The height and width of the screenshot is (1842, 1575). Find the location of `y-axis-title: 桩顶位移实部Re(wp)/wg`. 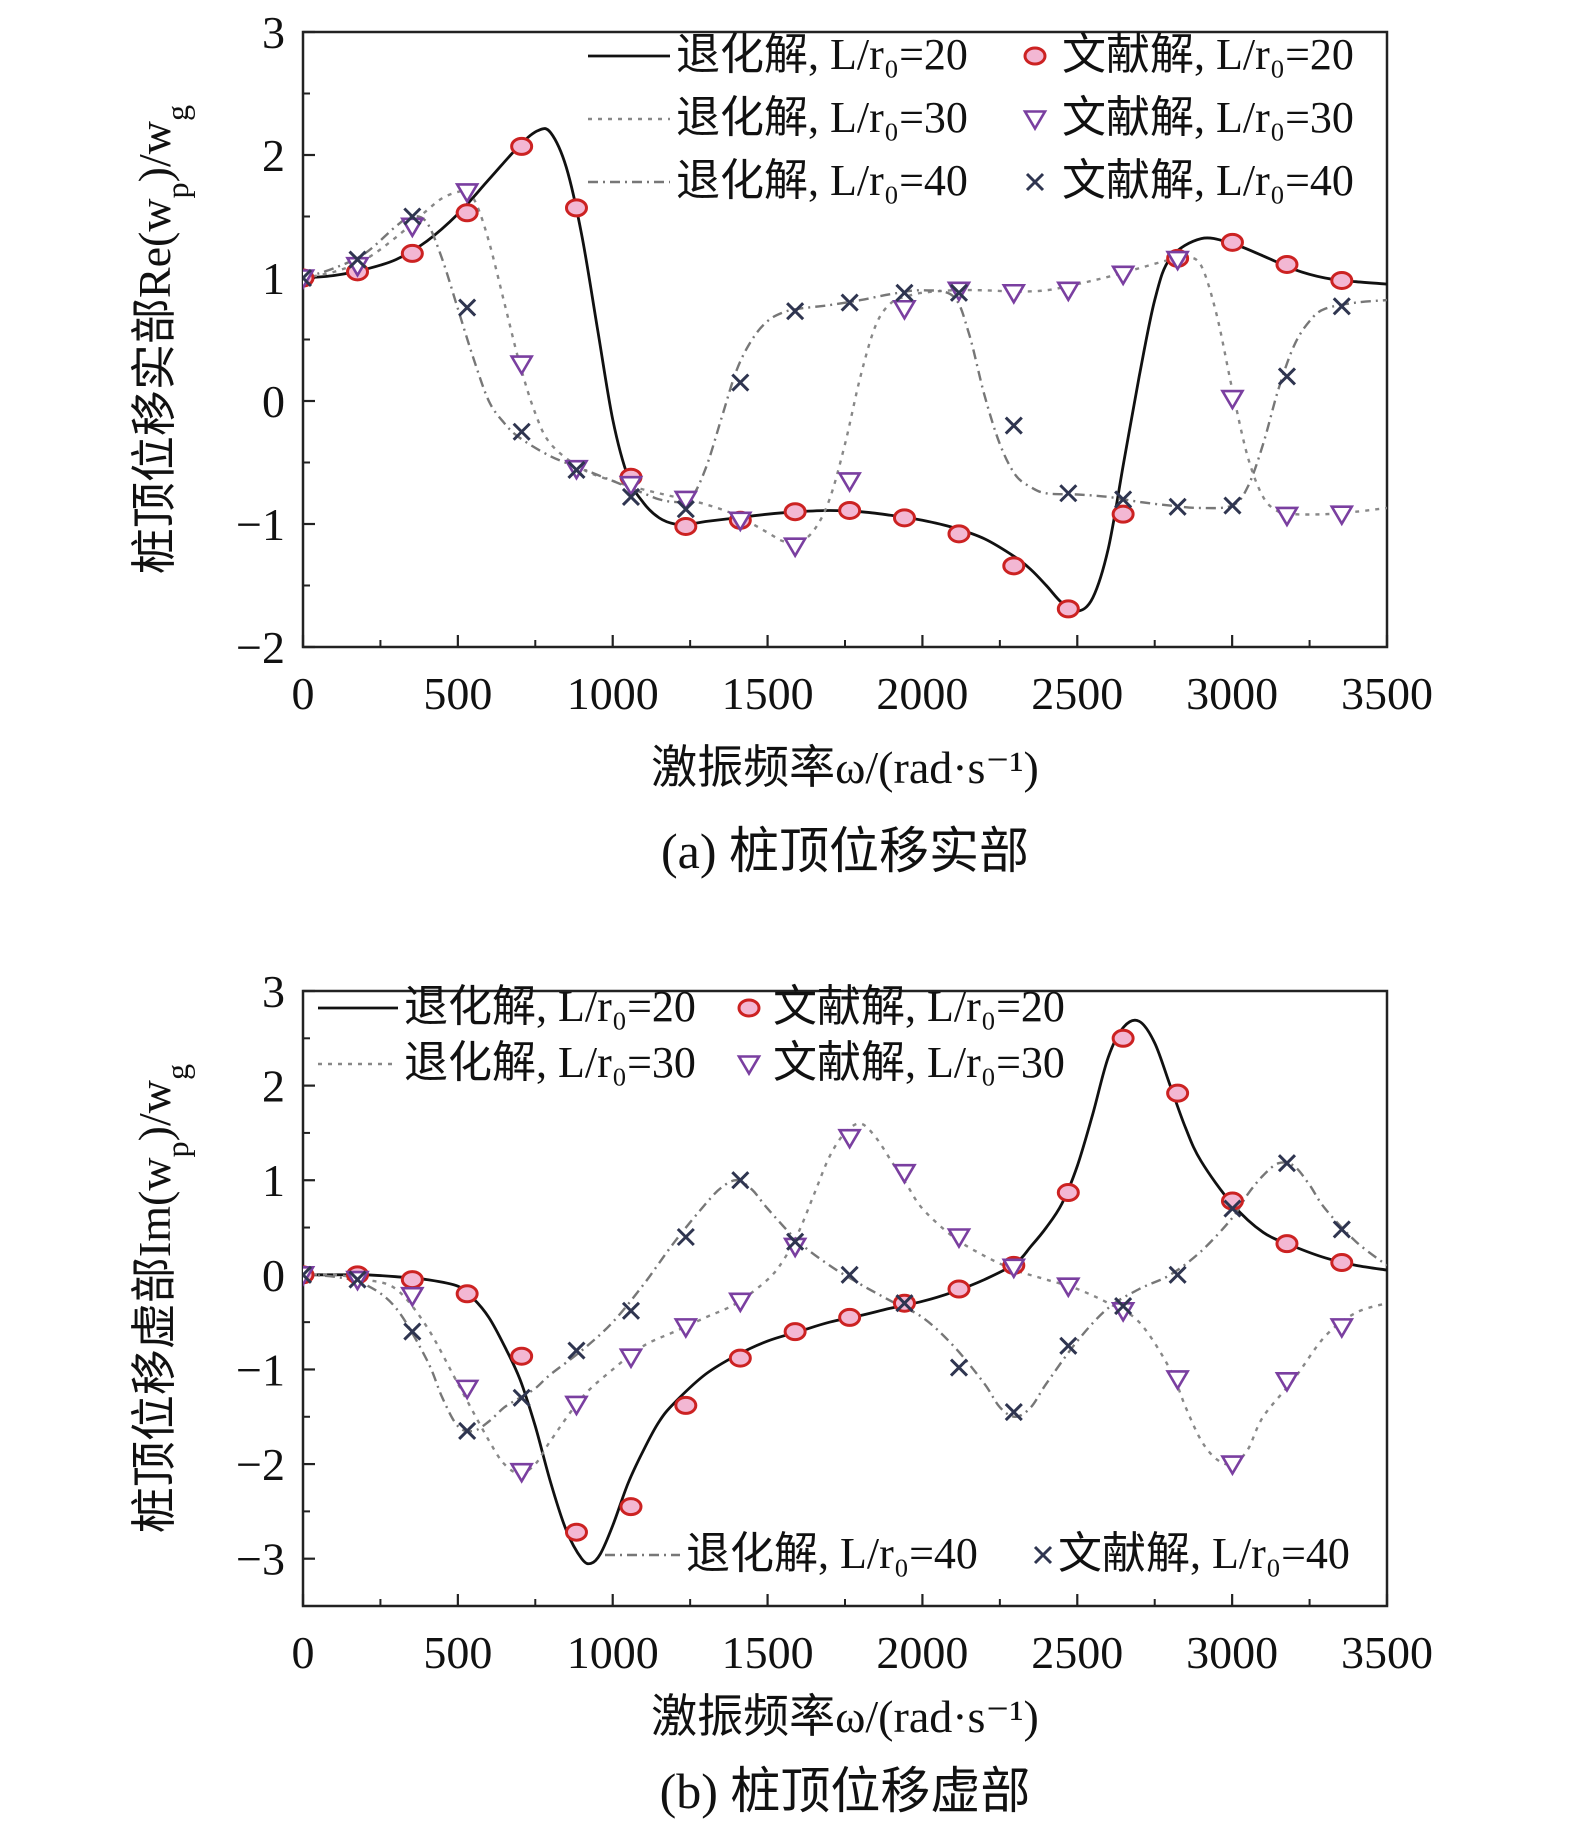

y-axis-title: 桩顶位移实部Re(wp)/wg is located at coordinates (162, 339).